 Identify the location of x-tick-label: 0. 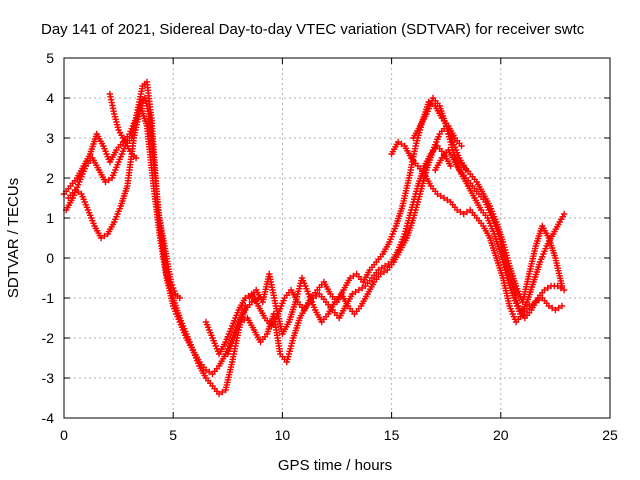
(64, 435).